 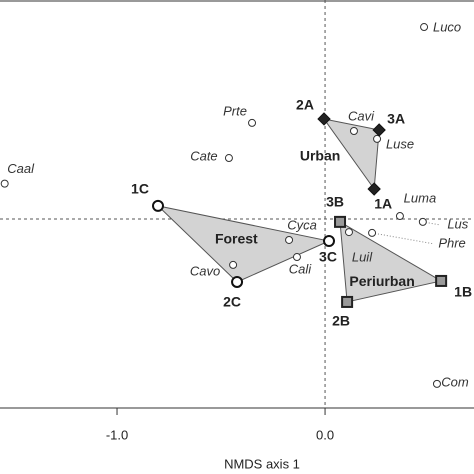 What do you see at coordinates (396, 119) in the screenshot?
I see `site-label: 3A` at bounding box center [396, 119].